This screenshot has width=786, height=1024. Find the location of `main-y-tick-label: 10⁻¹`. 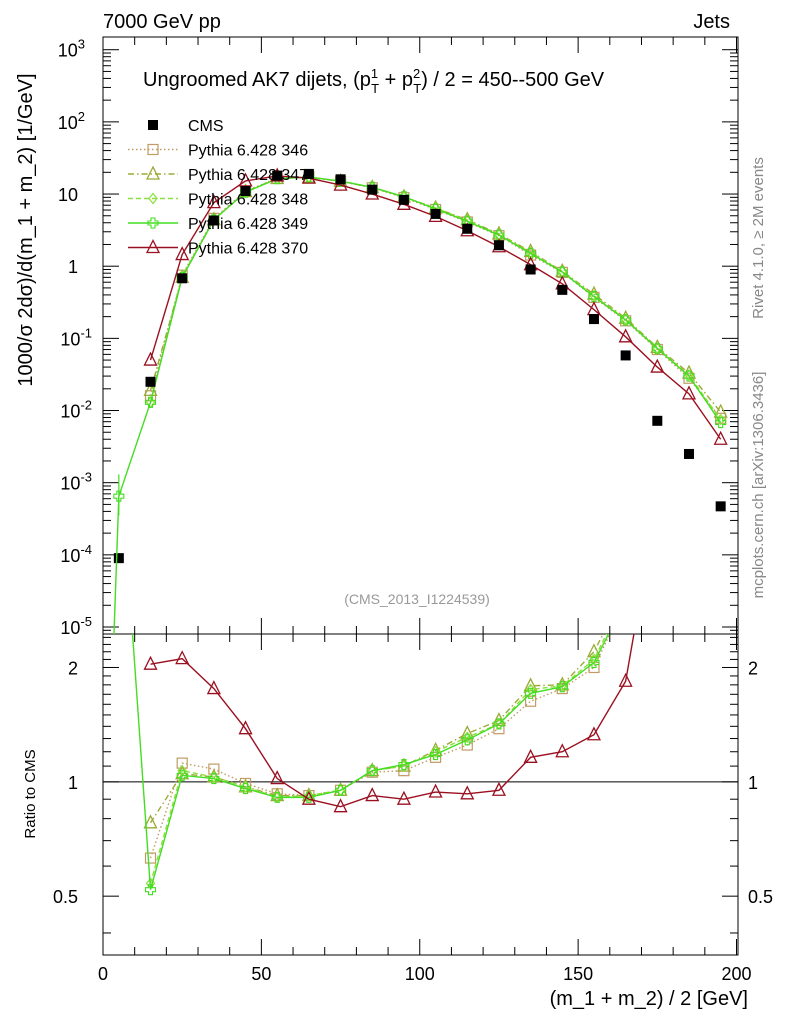

main-y-tick-label: 10⁻¹ is located at coordinates (76, 337).